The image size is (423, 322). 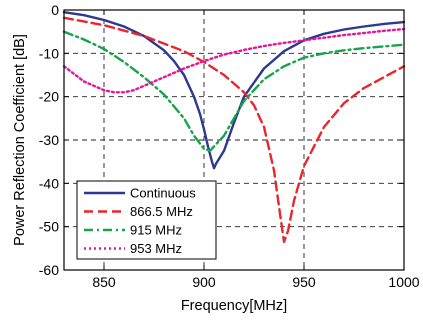 I want to click on y-tick-label: -30, so click(x=49, y=140).